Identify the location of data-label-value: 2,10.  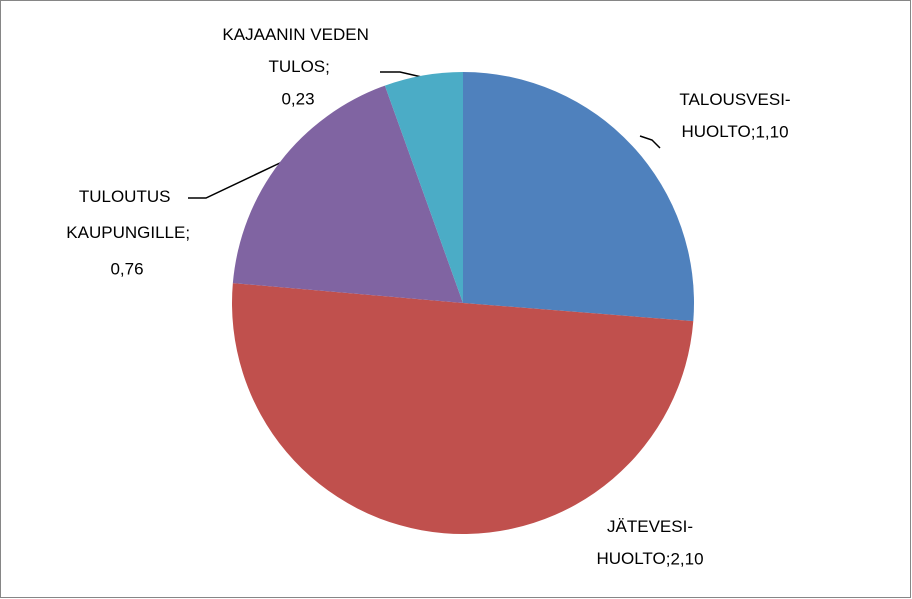
(686, 558).